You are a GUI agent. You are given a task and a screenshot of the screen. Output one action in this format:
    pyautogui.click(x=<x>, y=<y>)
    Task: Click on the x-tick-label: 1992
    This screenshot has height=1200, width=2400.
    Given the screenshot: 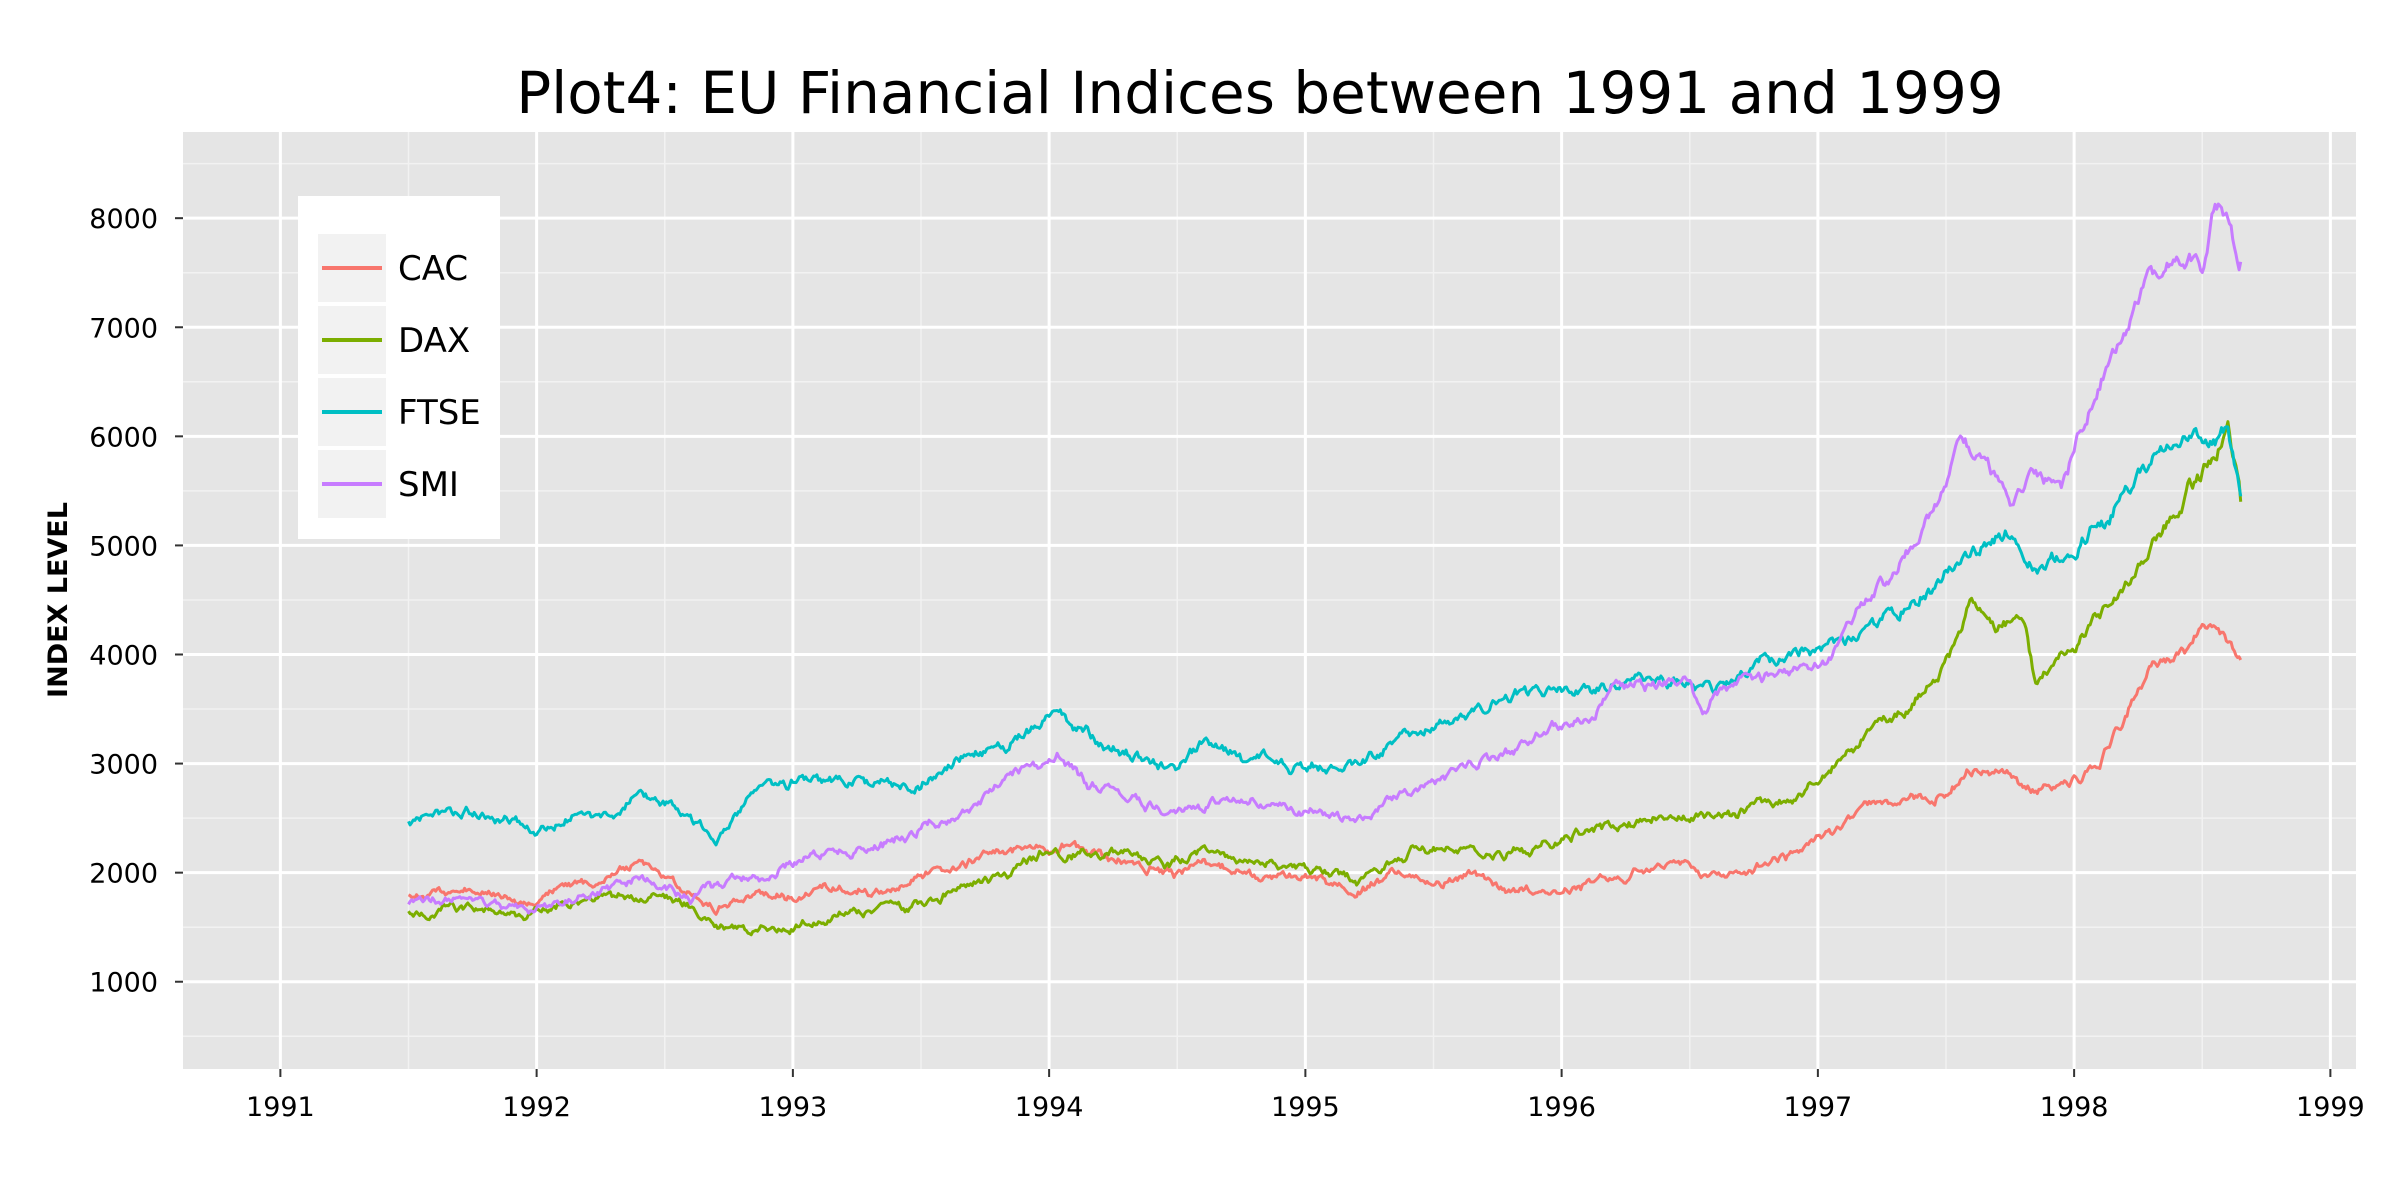 What is the action you would take?
    pyautogui.click(x=536, y=1107)
    